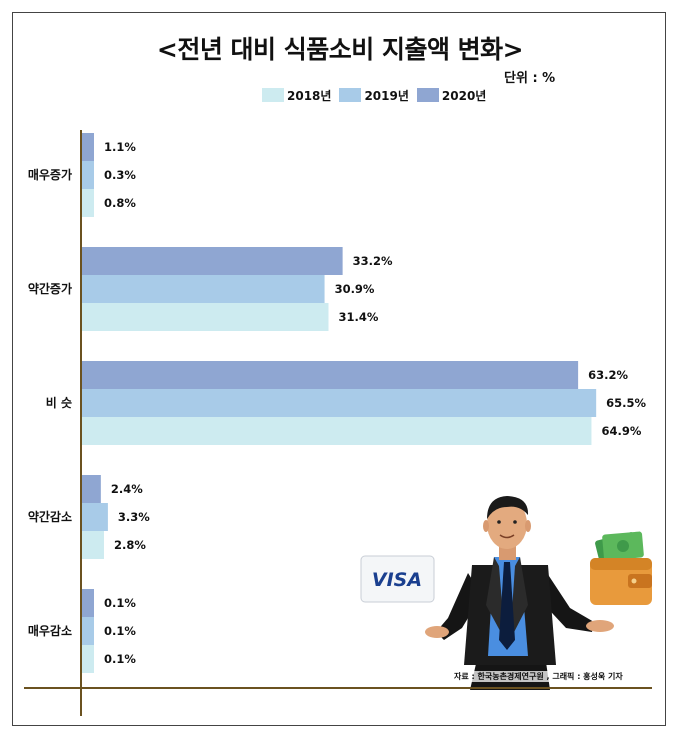 Image resolution: width=680 pixels, height=740 pixels. I want to click on value-label-약간증가-2020년: 33.2%, so click(373, 261).